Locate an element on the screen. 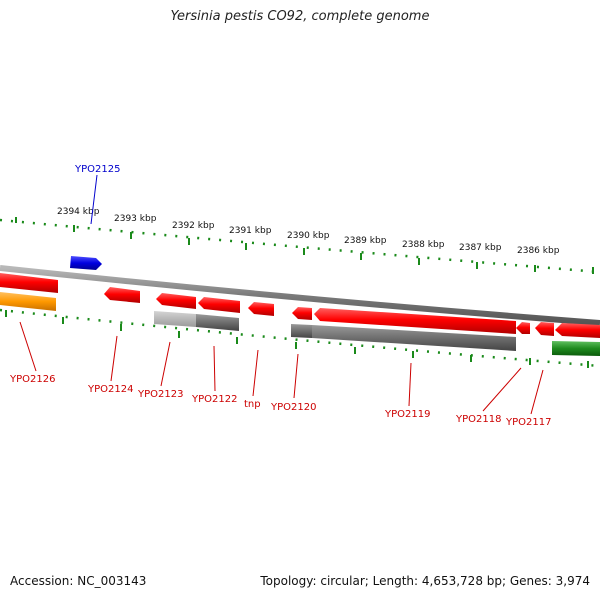  inner-scale-ring is located at coordinates (300, 338).